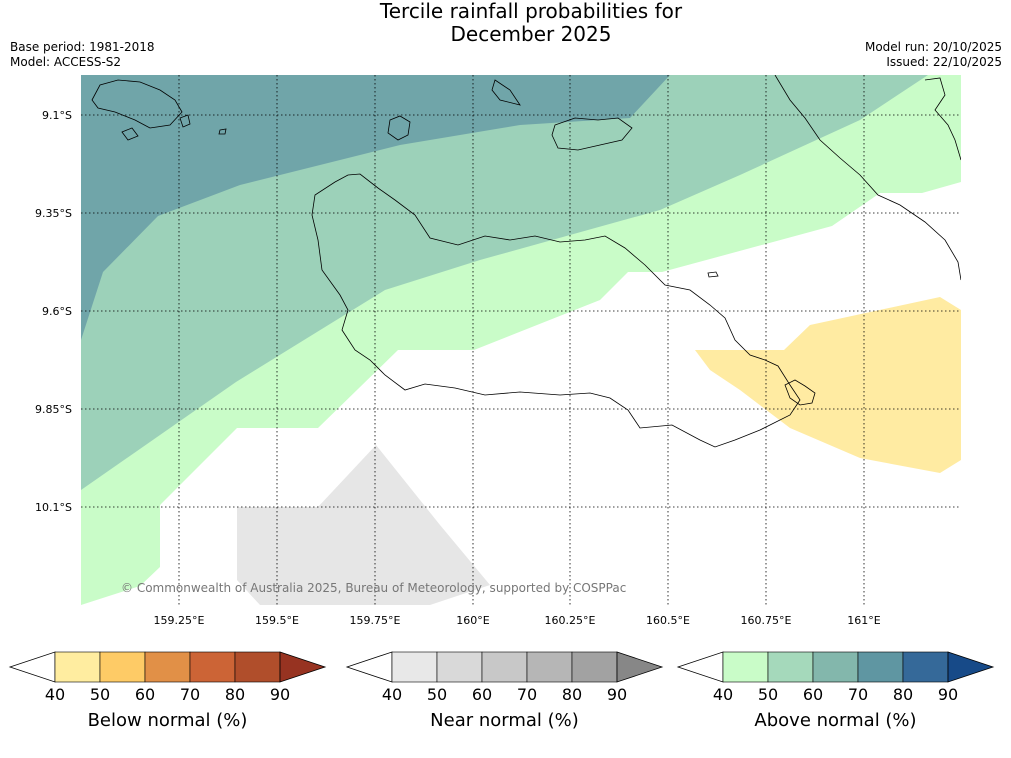 The height and width of the screenshot is (758, 1011). Describe the element at coordinates (32, 667) in the screenshot. I see `colorbar-below-low-extension` at that location.